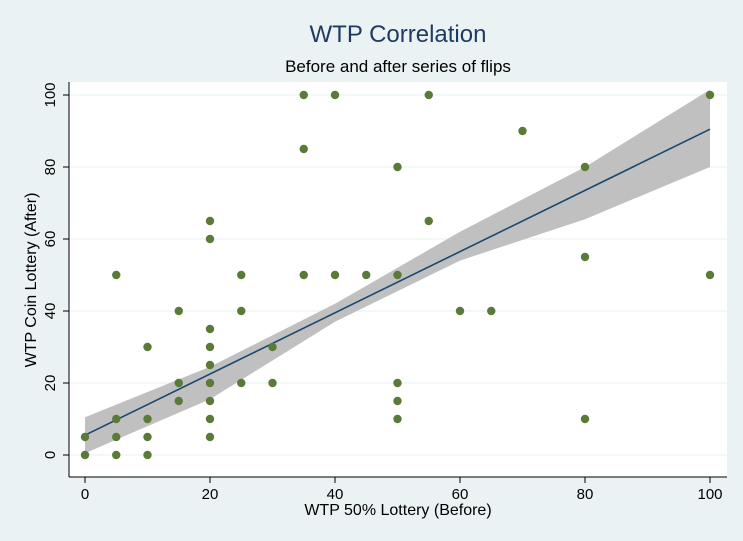 The height and width of the screenshot is (541, 743). Describe the element at coordinates (50, 383) in the screenshot. I see `y-tick-label: 20` at that location.